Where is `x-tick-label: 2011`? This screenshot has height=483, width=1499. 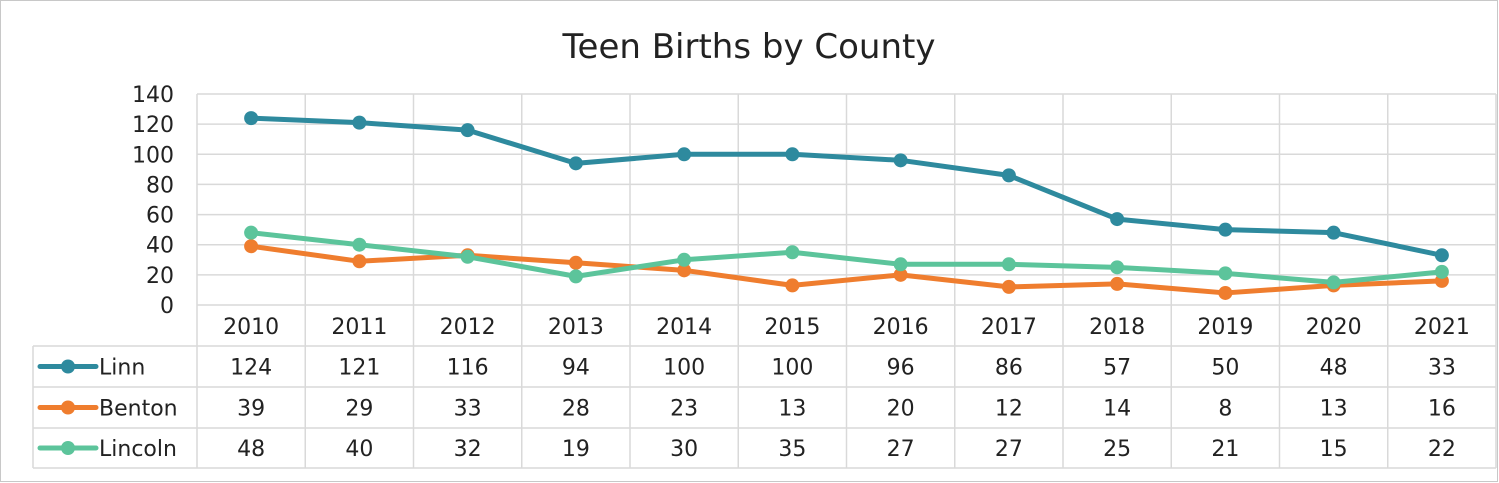
x-tick-label: 2011 is located at coordinates (359, 327).